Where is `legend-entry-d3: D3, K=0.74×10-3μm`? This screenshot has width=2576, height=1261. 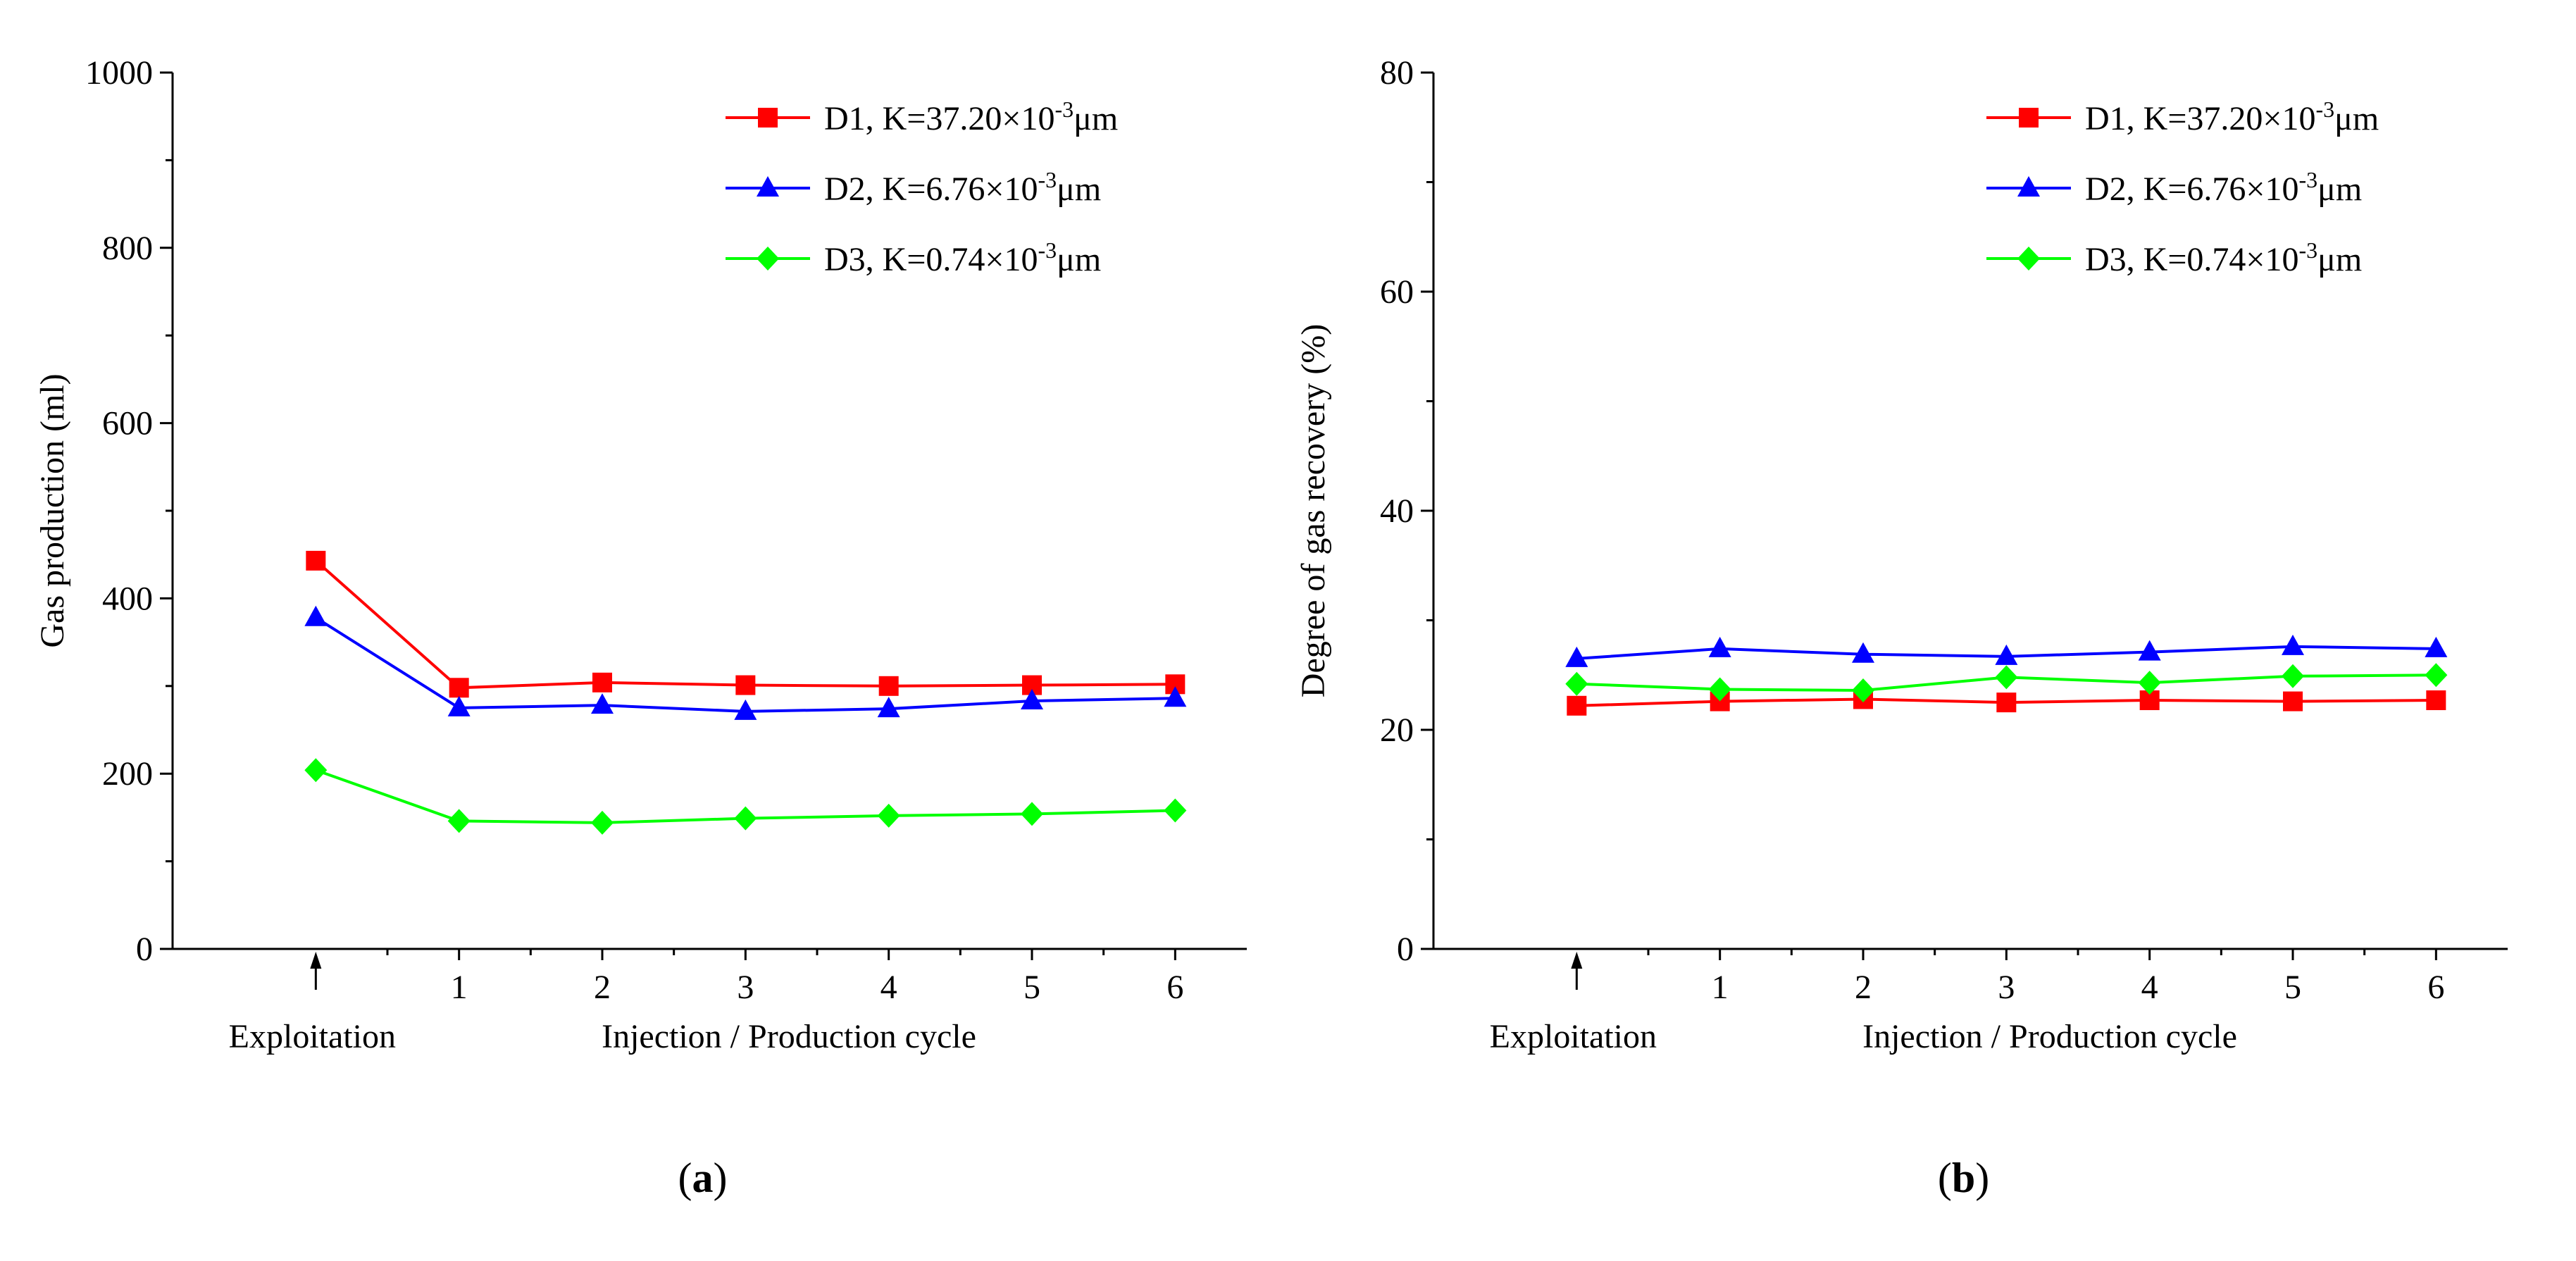 legend-entry-d3: D3, K=0.74×10-3μm is located at coordinates (2223, 257).